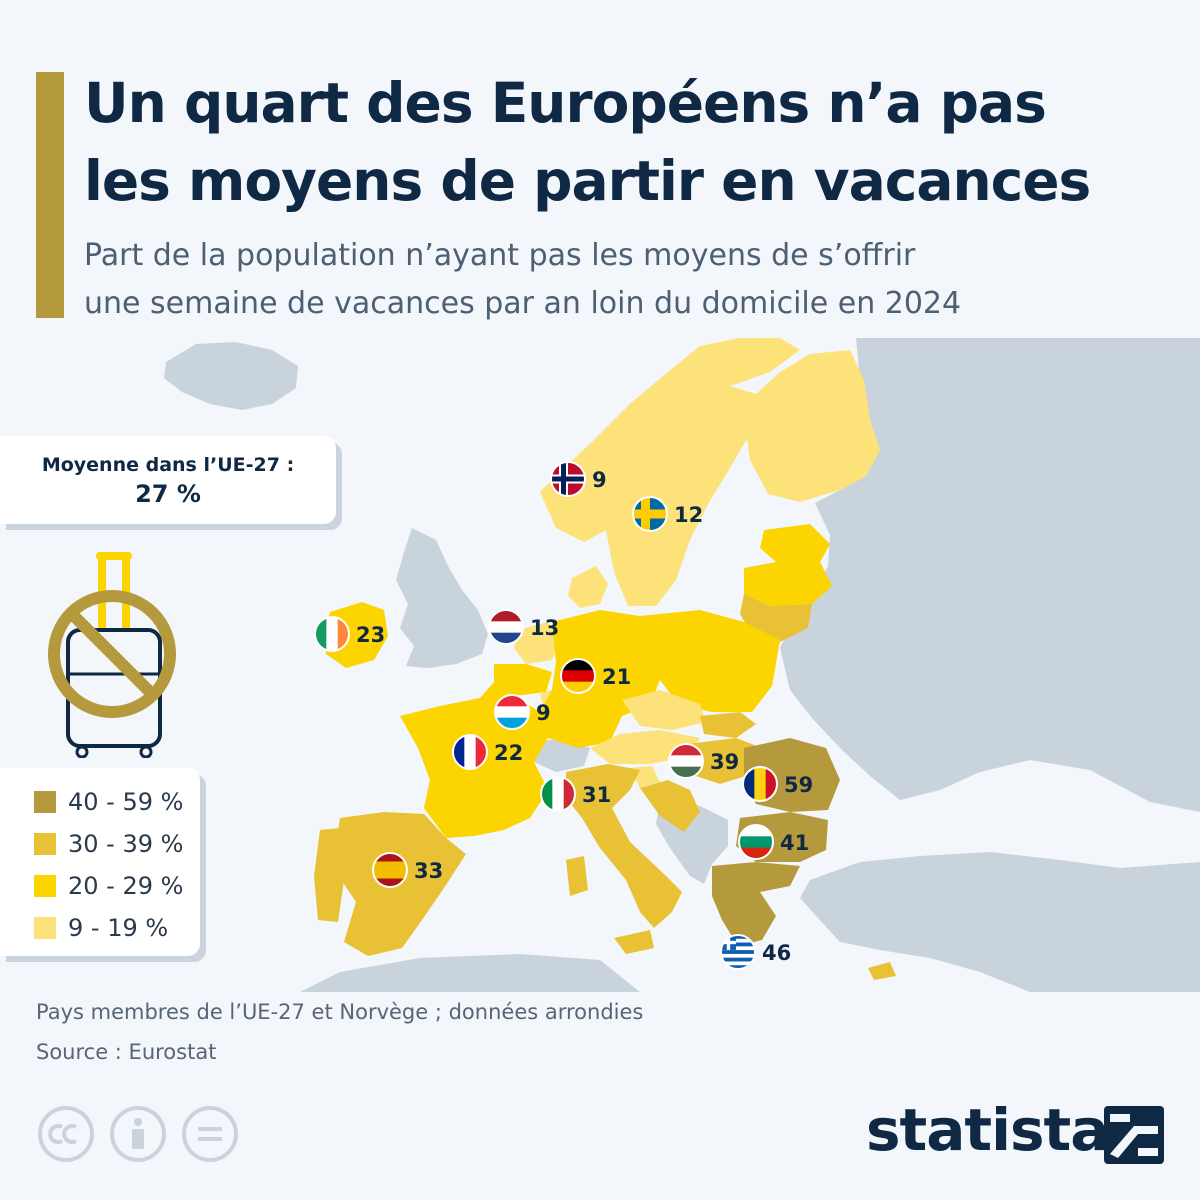  I want to click on legend-item-30-39: 30 - 39 %, so click(108, 844).